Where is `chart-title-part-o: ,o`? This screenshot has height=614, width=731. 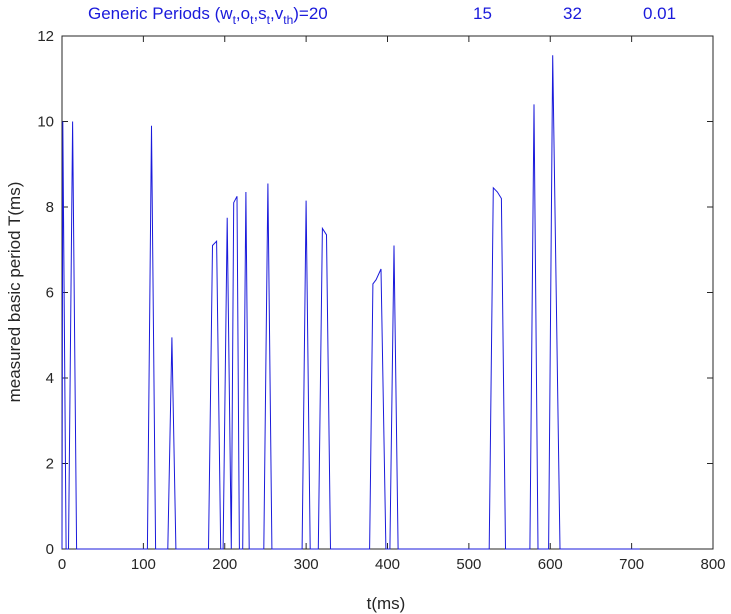
chart-title-part-o: ,o is located at coordinates (243, 13).